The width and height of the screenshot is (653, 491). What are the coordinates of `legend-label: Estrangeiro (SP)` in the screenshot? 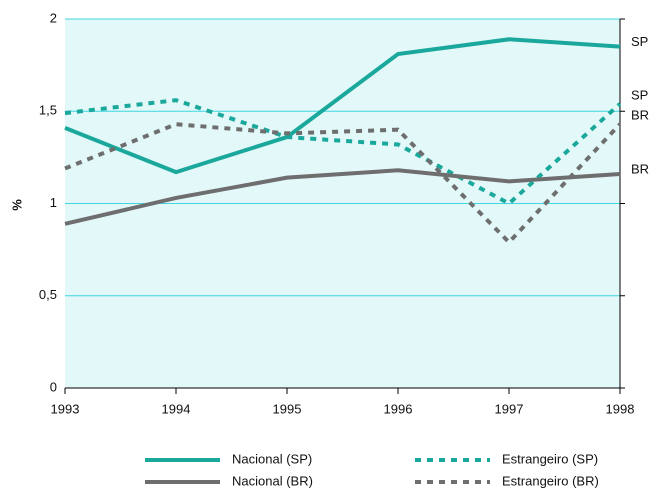 It's located at (550, 458).